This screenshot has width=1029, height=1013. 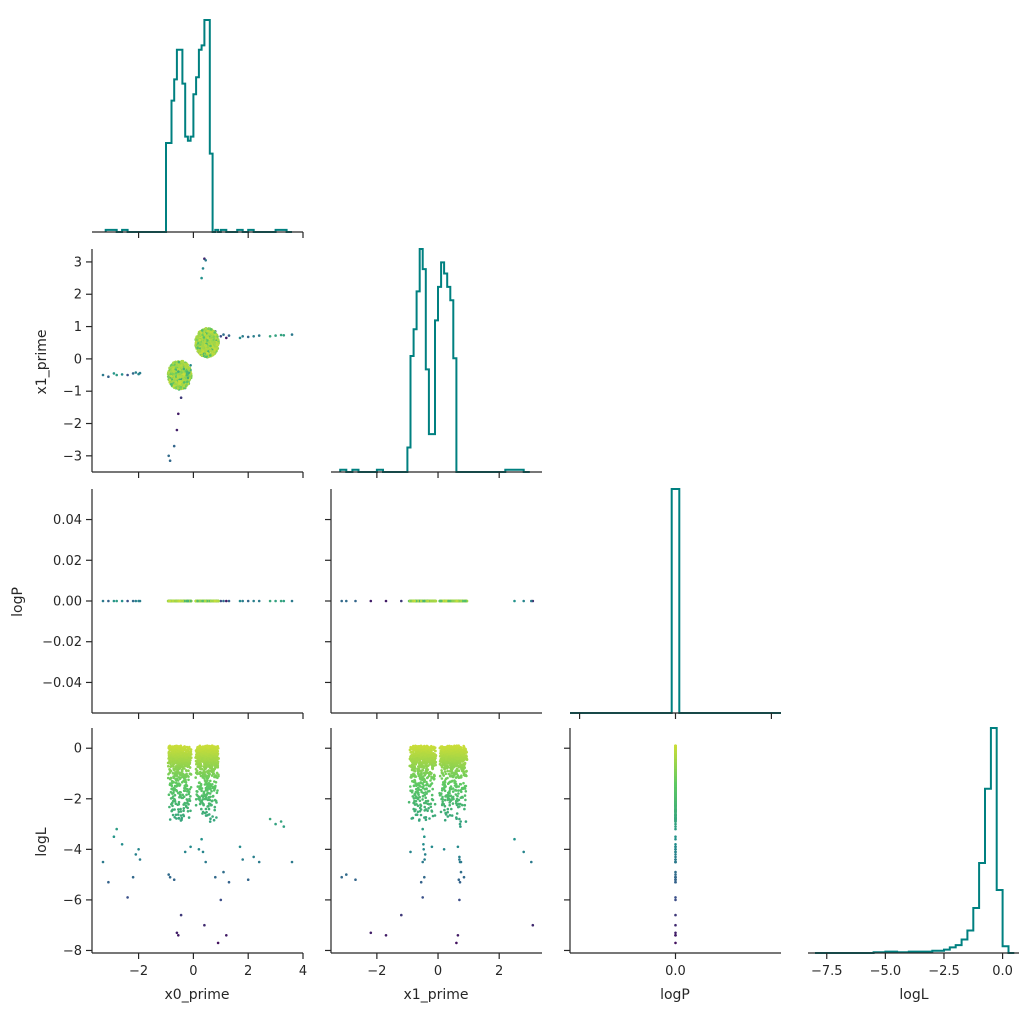 What do you see at coordinates (78, 295) in the screenshot?
I see `y-tick-label: 2` at bounding box center [78, 295].